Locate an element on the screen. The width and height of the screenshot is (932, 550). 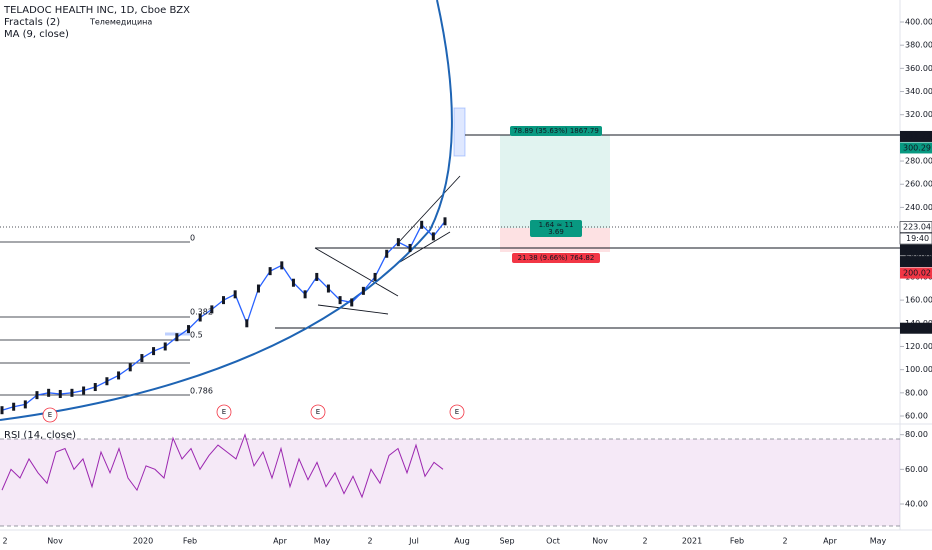
position-label: 1.64 ≈ 11 is located at coordinates (556, 225).